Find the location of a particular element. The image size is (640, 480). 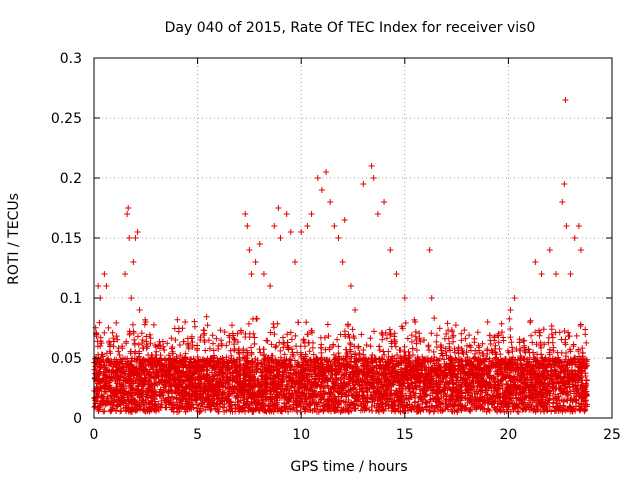

y-tick-label: 0.25 is located at coordinates (66, 119).